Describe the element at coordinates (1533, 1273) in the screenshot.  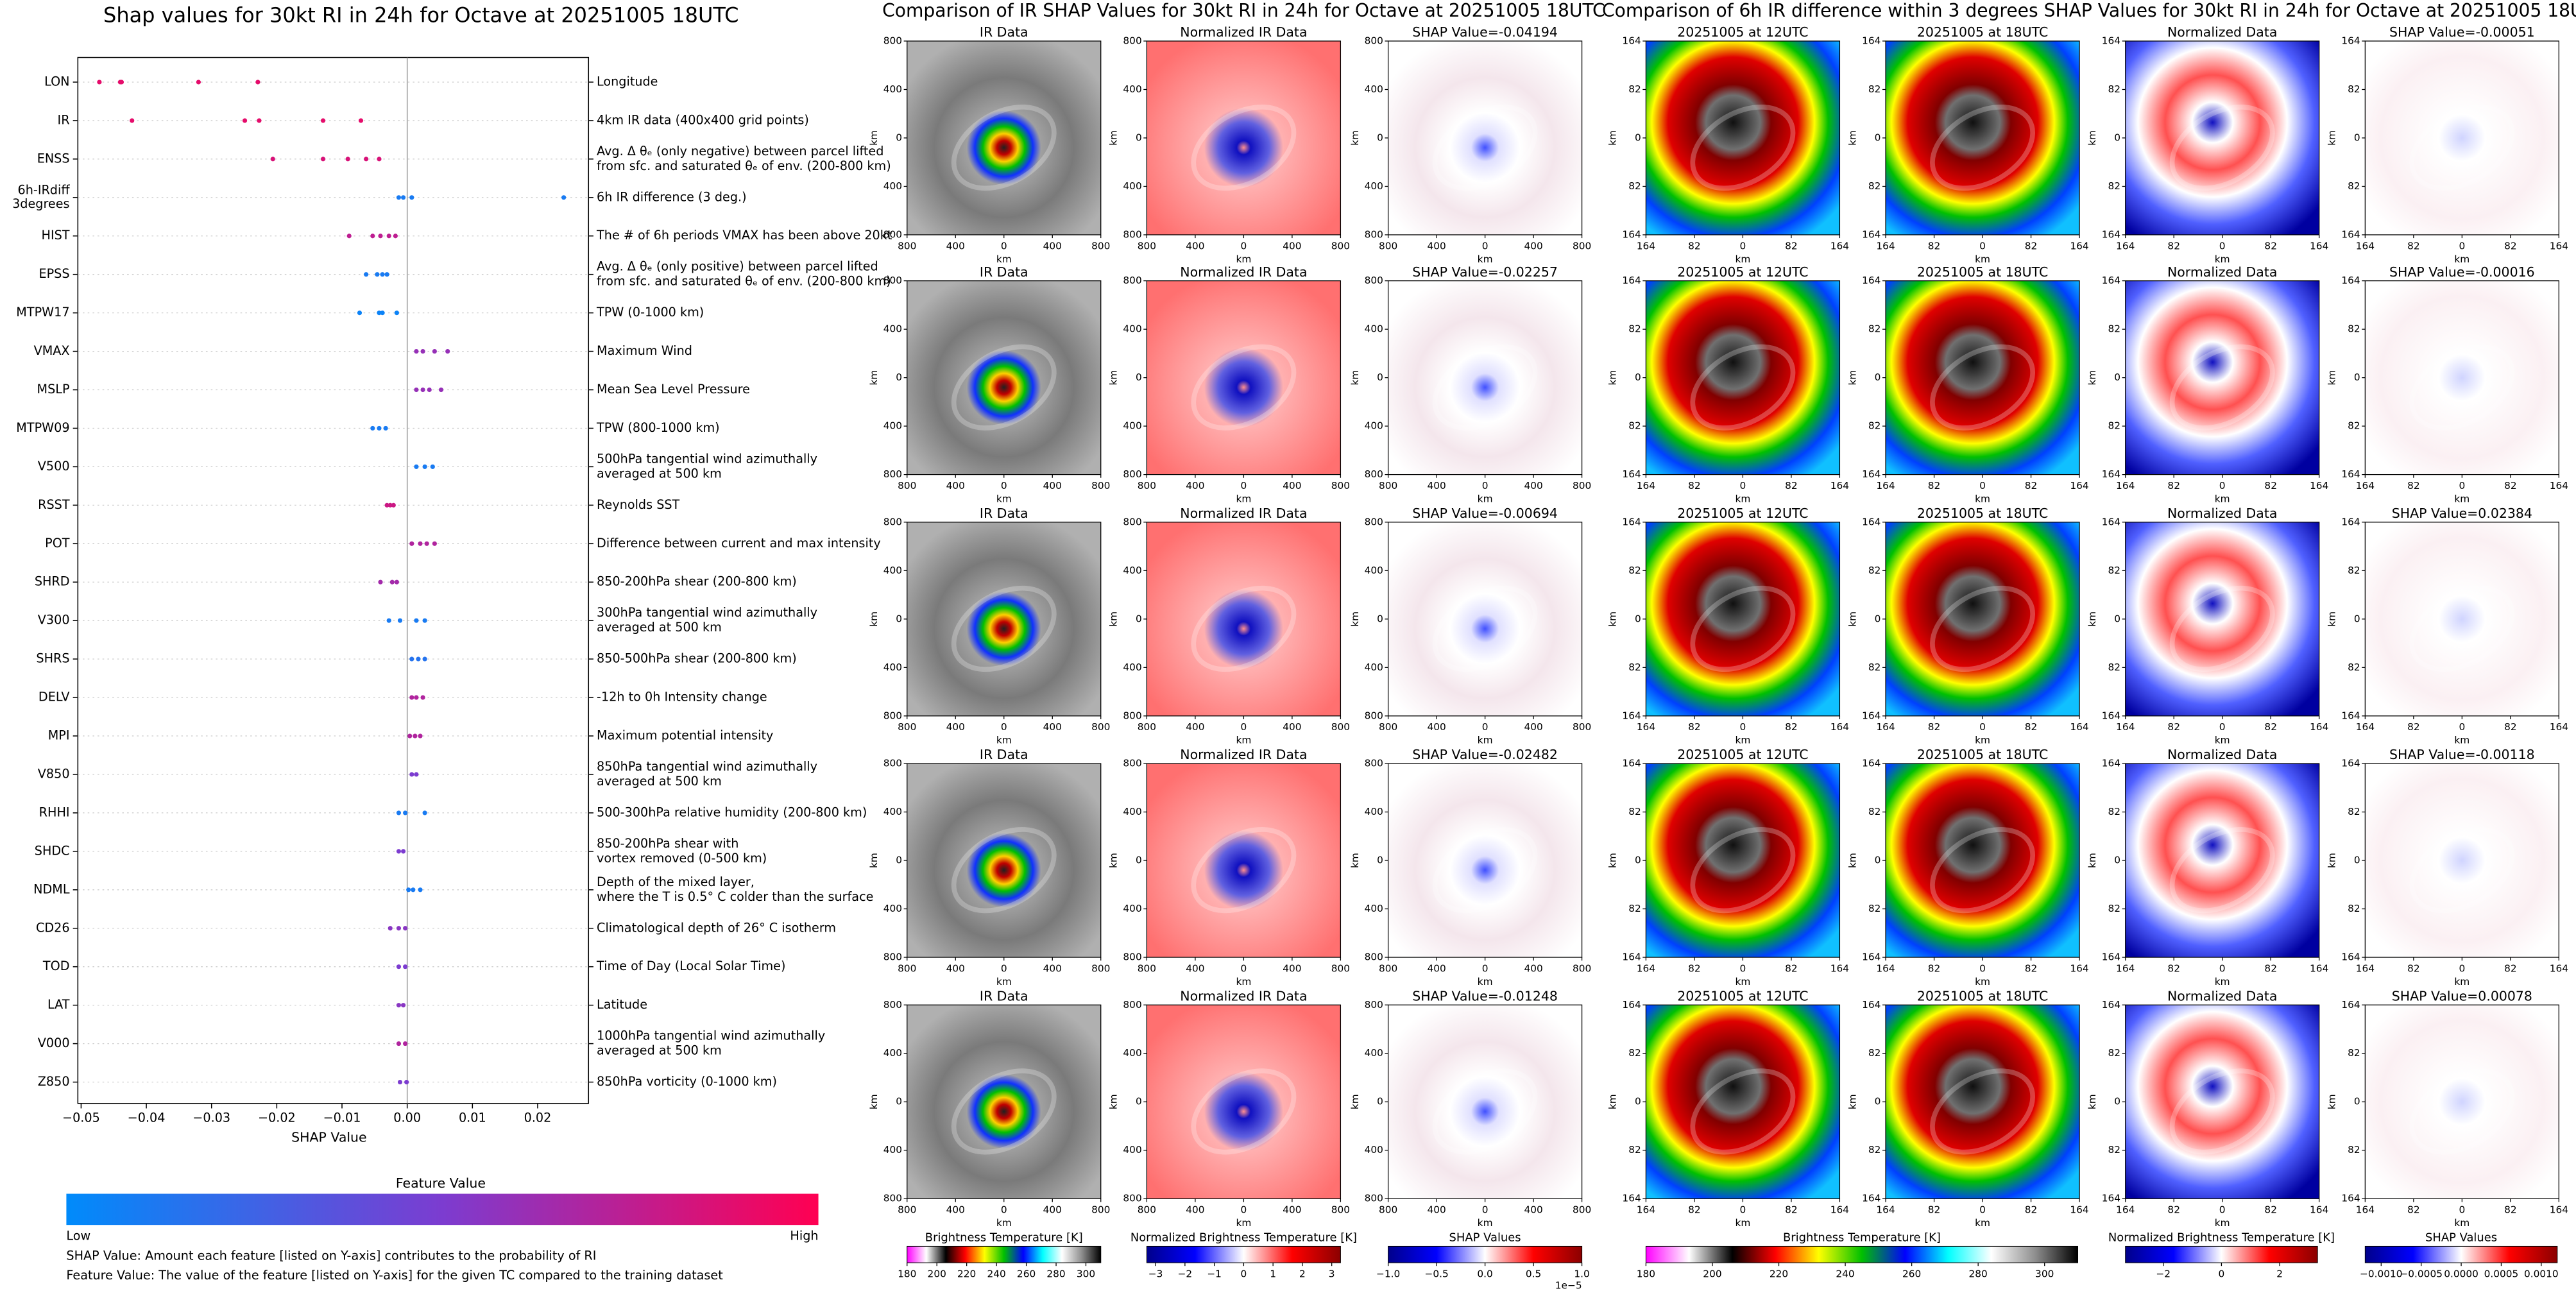
I see `colorbar-tick-label: 0.5` at that location.